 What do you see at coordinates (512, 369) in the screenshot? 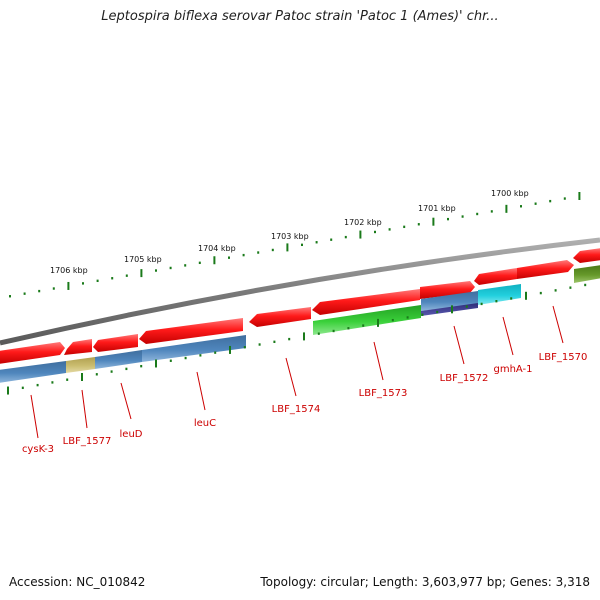
I see `gene-label: gmhA-1` at bounding box center [512, 369].